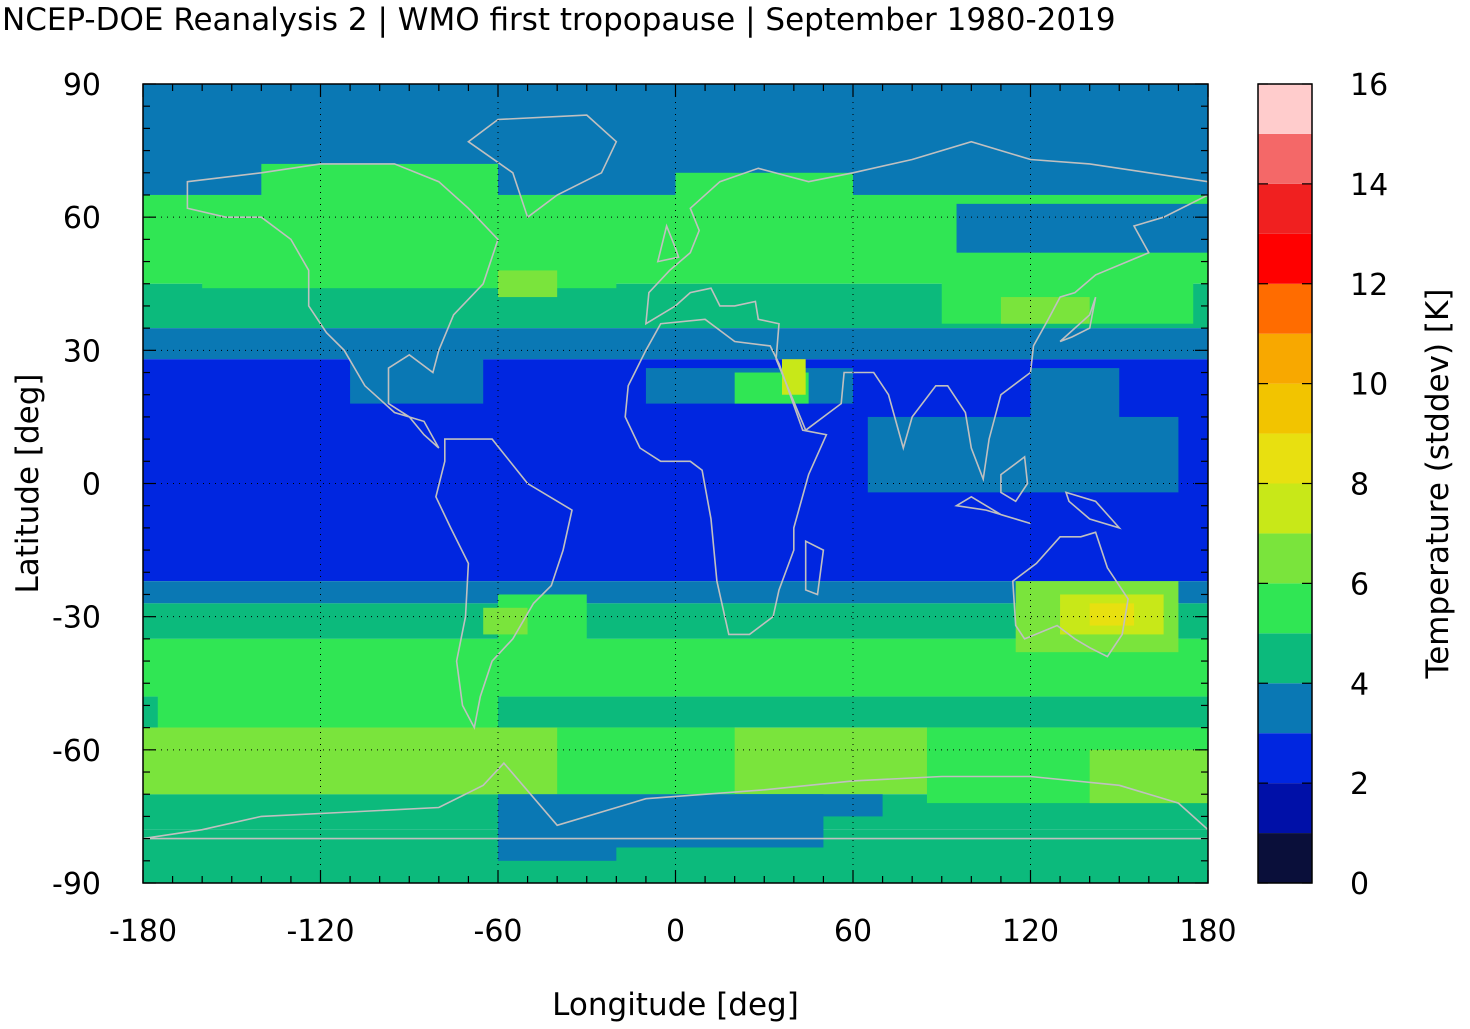 This screenshot has width=1470, height=1029. Describe the element at coordinates (1359, 684) in the screenshot. I see `colorbar-tick-label: 4` at that location.